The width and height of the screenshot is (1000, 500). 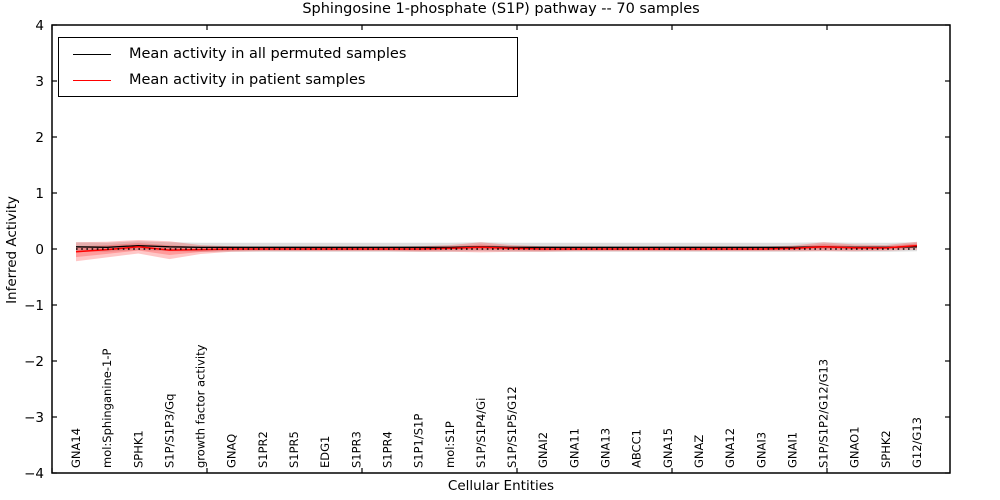 I want to click on entity-label: S1P1/S1P, so click(x=419, y=441).